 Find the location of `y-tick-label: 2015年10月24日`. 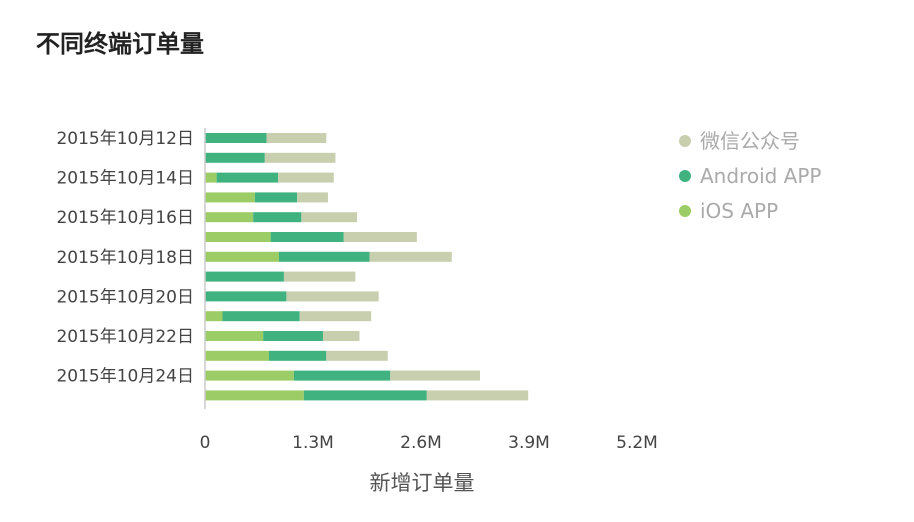

y-tick-label: 2015年10月24日 is located at coordinates (125, 377).